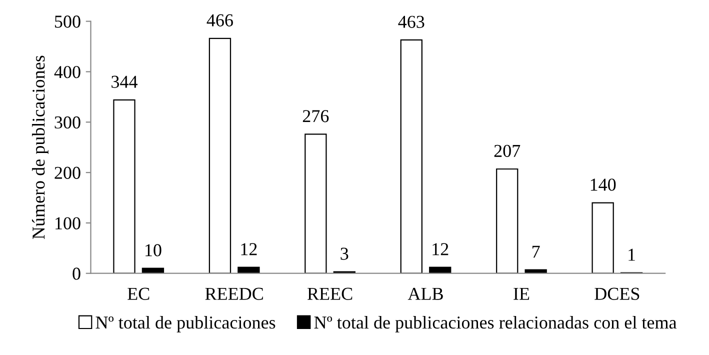 This screenshot has height=355, width=709. I want to click on y-tick-label: 200, so click(67, 172).